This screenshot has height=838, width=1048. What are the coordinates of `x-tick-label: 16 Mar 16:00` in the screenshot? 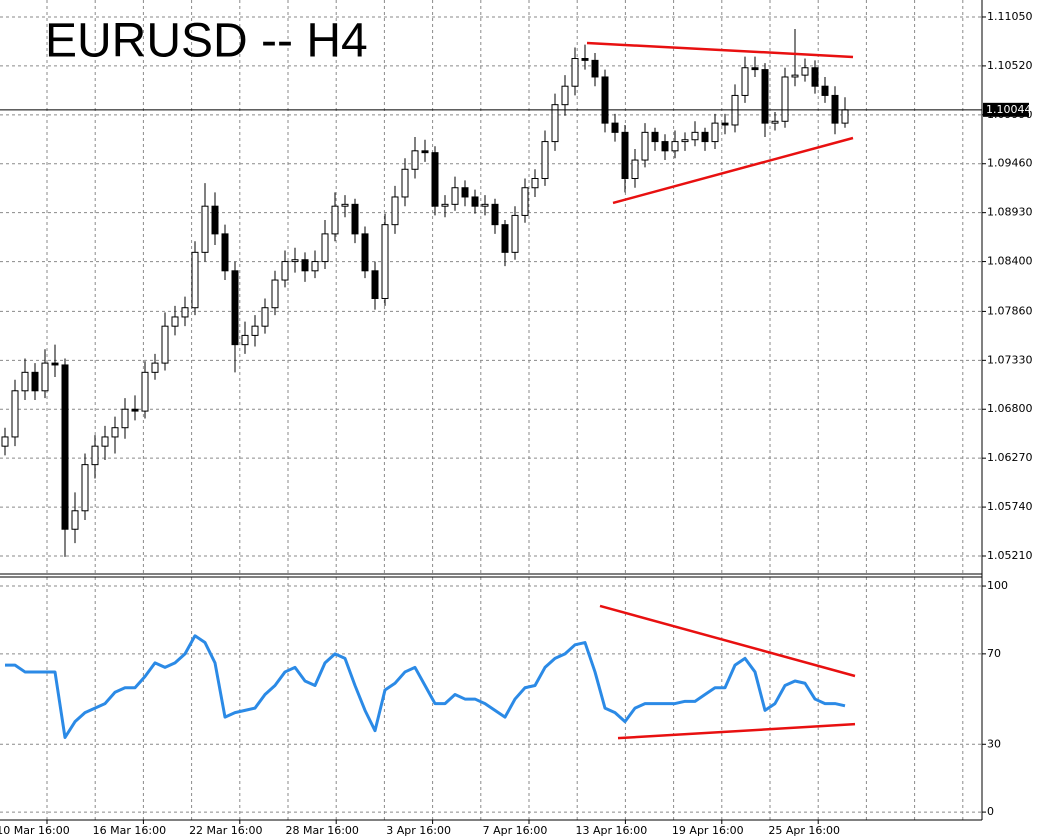 It's located at (129, 830).